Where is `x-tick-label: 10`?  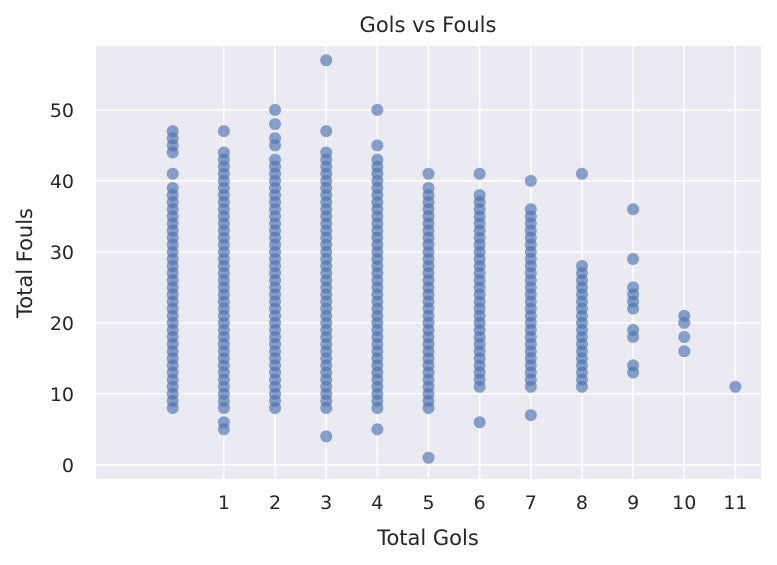 x-tick-label: 10 is located at coordinates (684, 503).